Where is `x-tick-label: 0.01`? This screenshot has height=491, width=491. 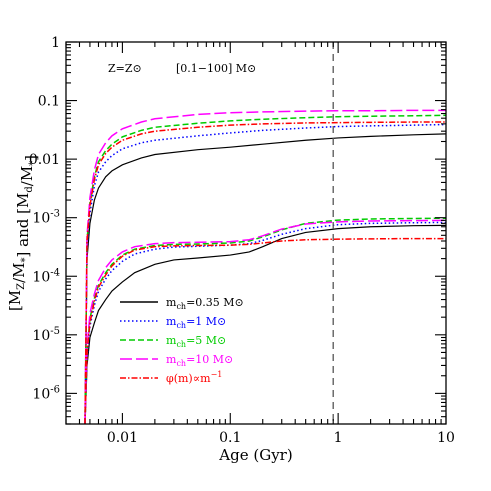 x-tick-label: 0.01 is located at coordinates (122, 438).